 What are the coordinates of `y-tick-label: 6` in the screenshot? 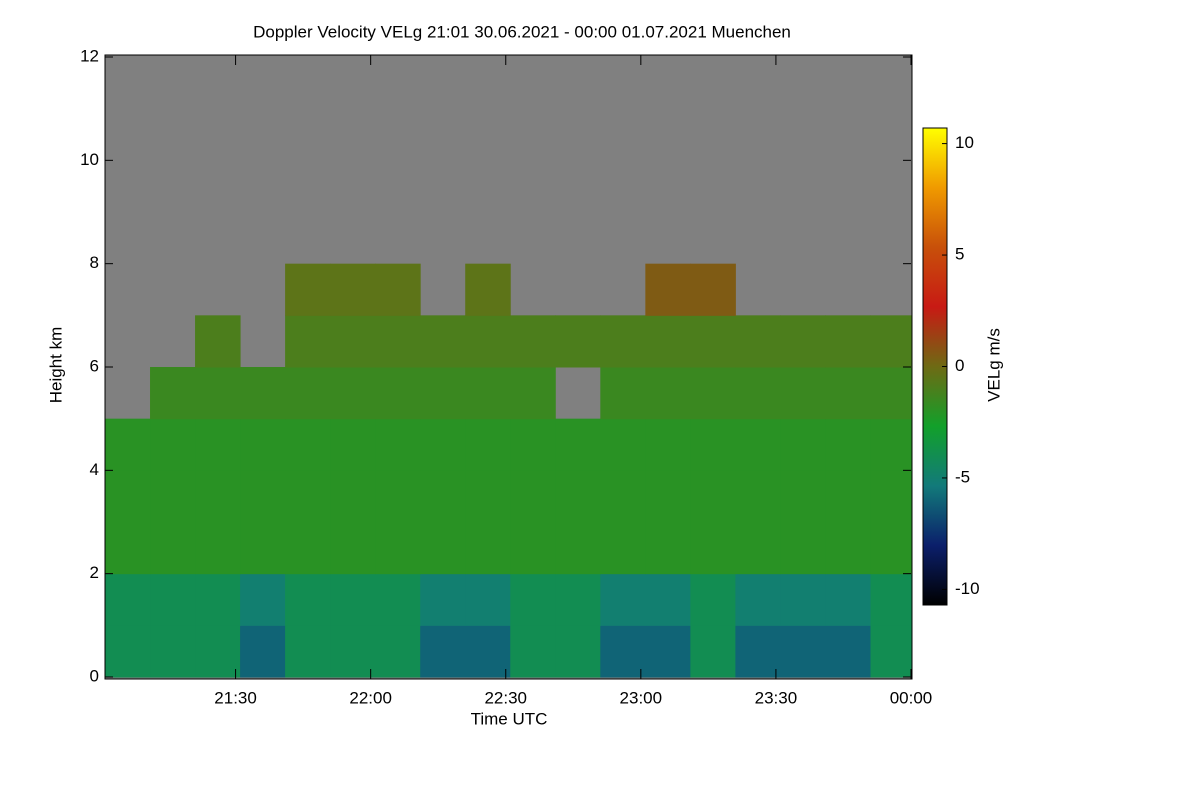 It's located at (94, 365).